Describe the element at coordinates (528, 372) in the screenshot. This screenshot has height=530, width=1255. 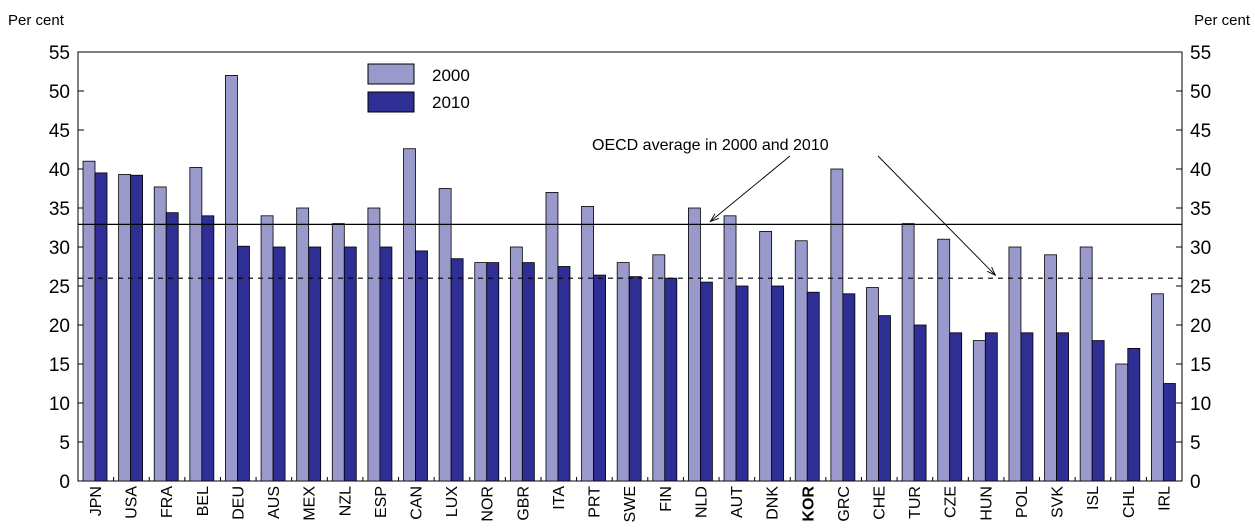
I see `bar-2010-GBR` at that location.